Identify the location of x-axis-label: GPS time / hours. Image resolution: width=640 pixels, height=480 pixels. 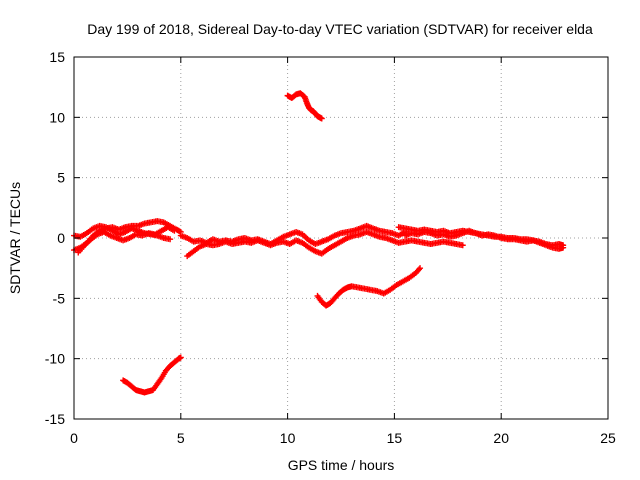
(341, 465).